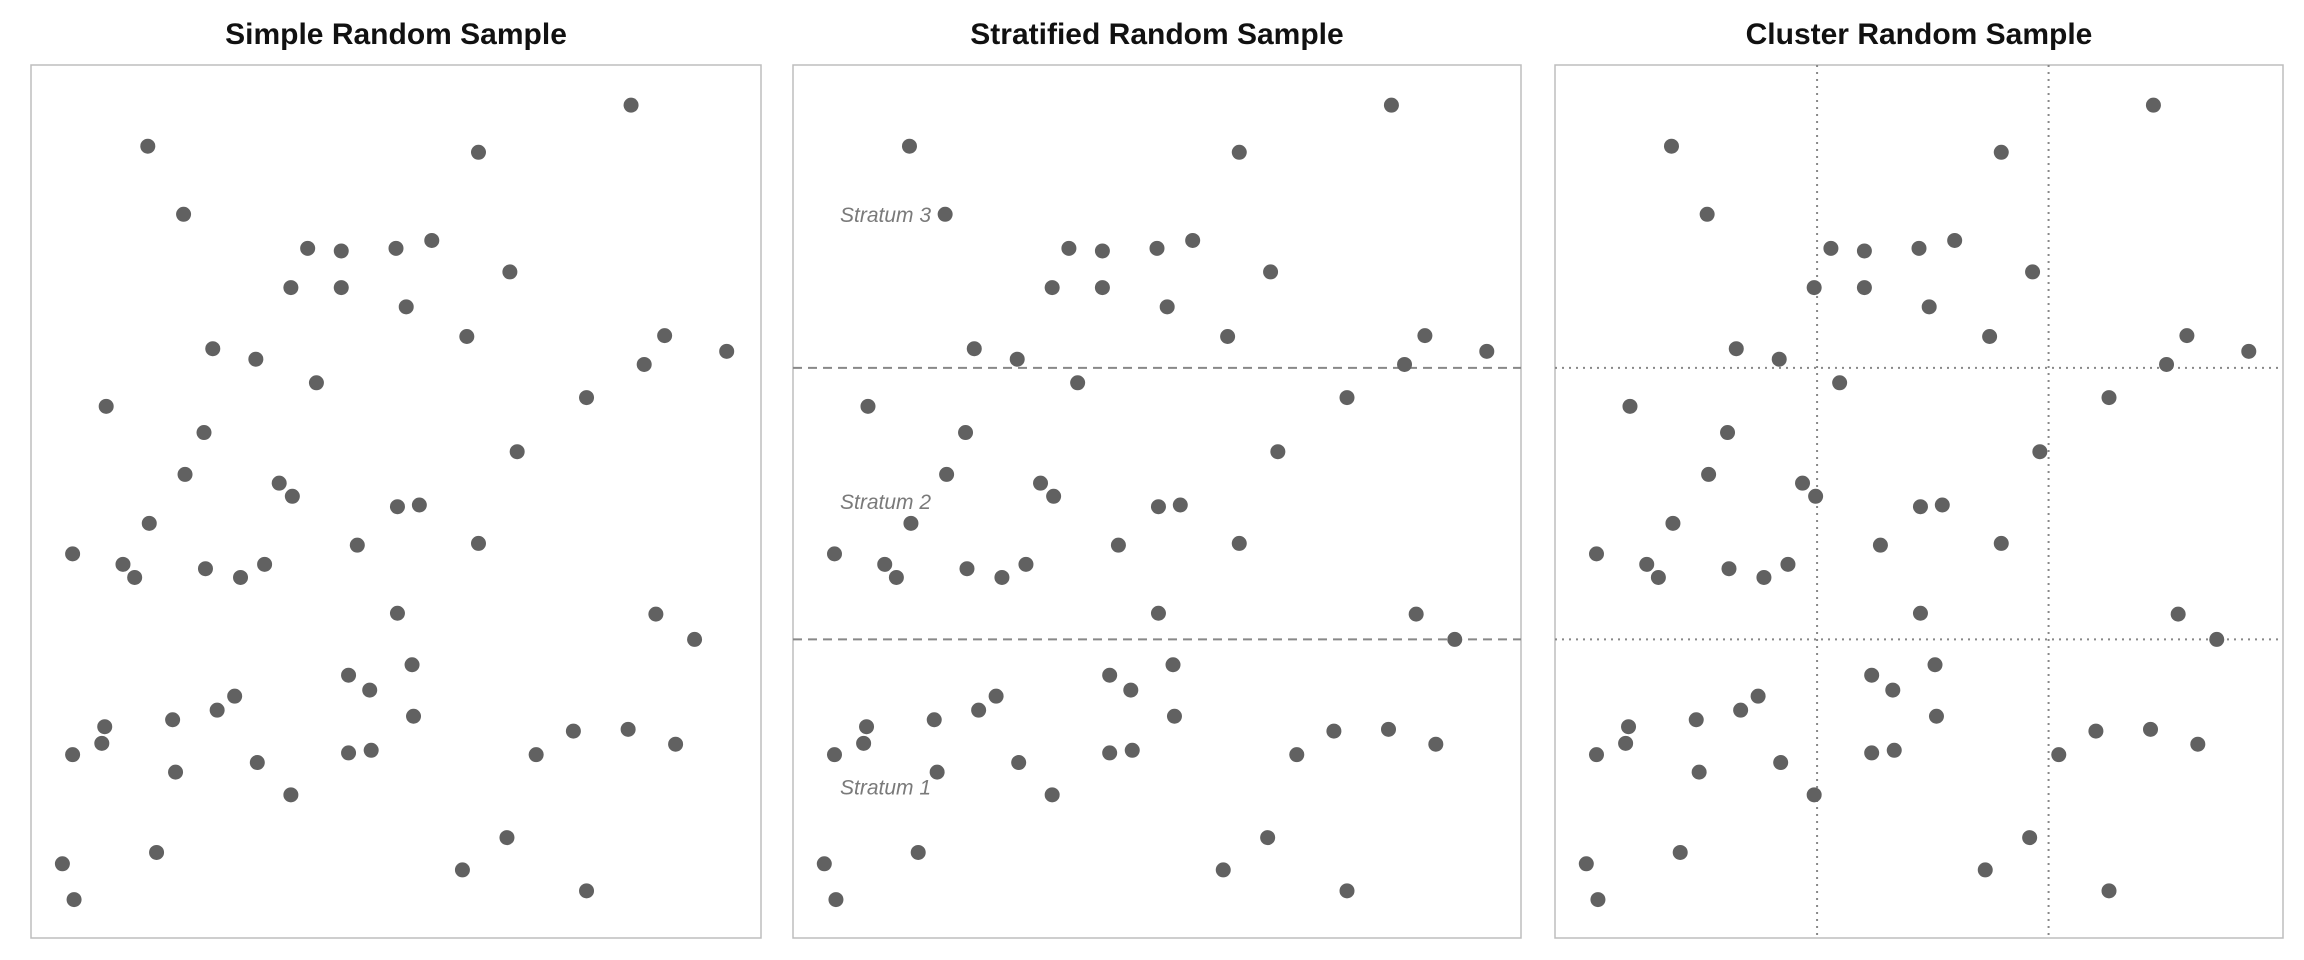 This screenshot has width=2304, height=960. I want to click on stratum-label: Stratum 2, so click(885, 502).